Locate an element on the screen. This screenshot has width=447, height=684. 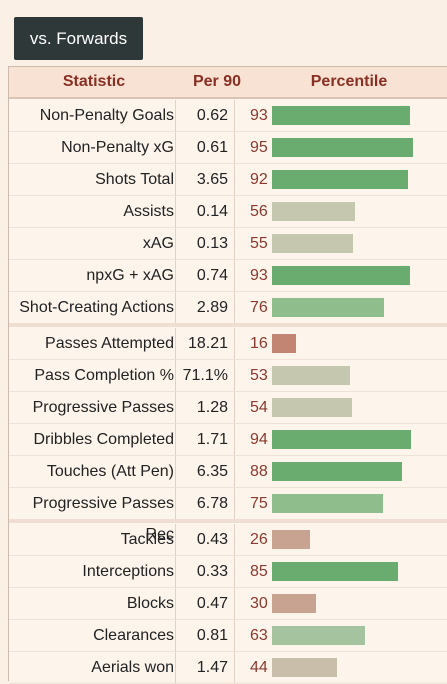
per90-value: 0.14 is located at coordinates (205, 211).